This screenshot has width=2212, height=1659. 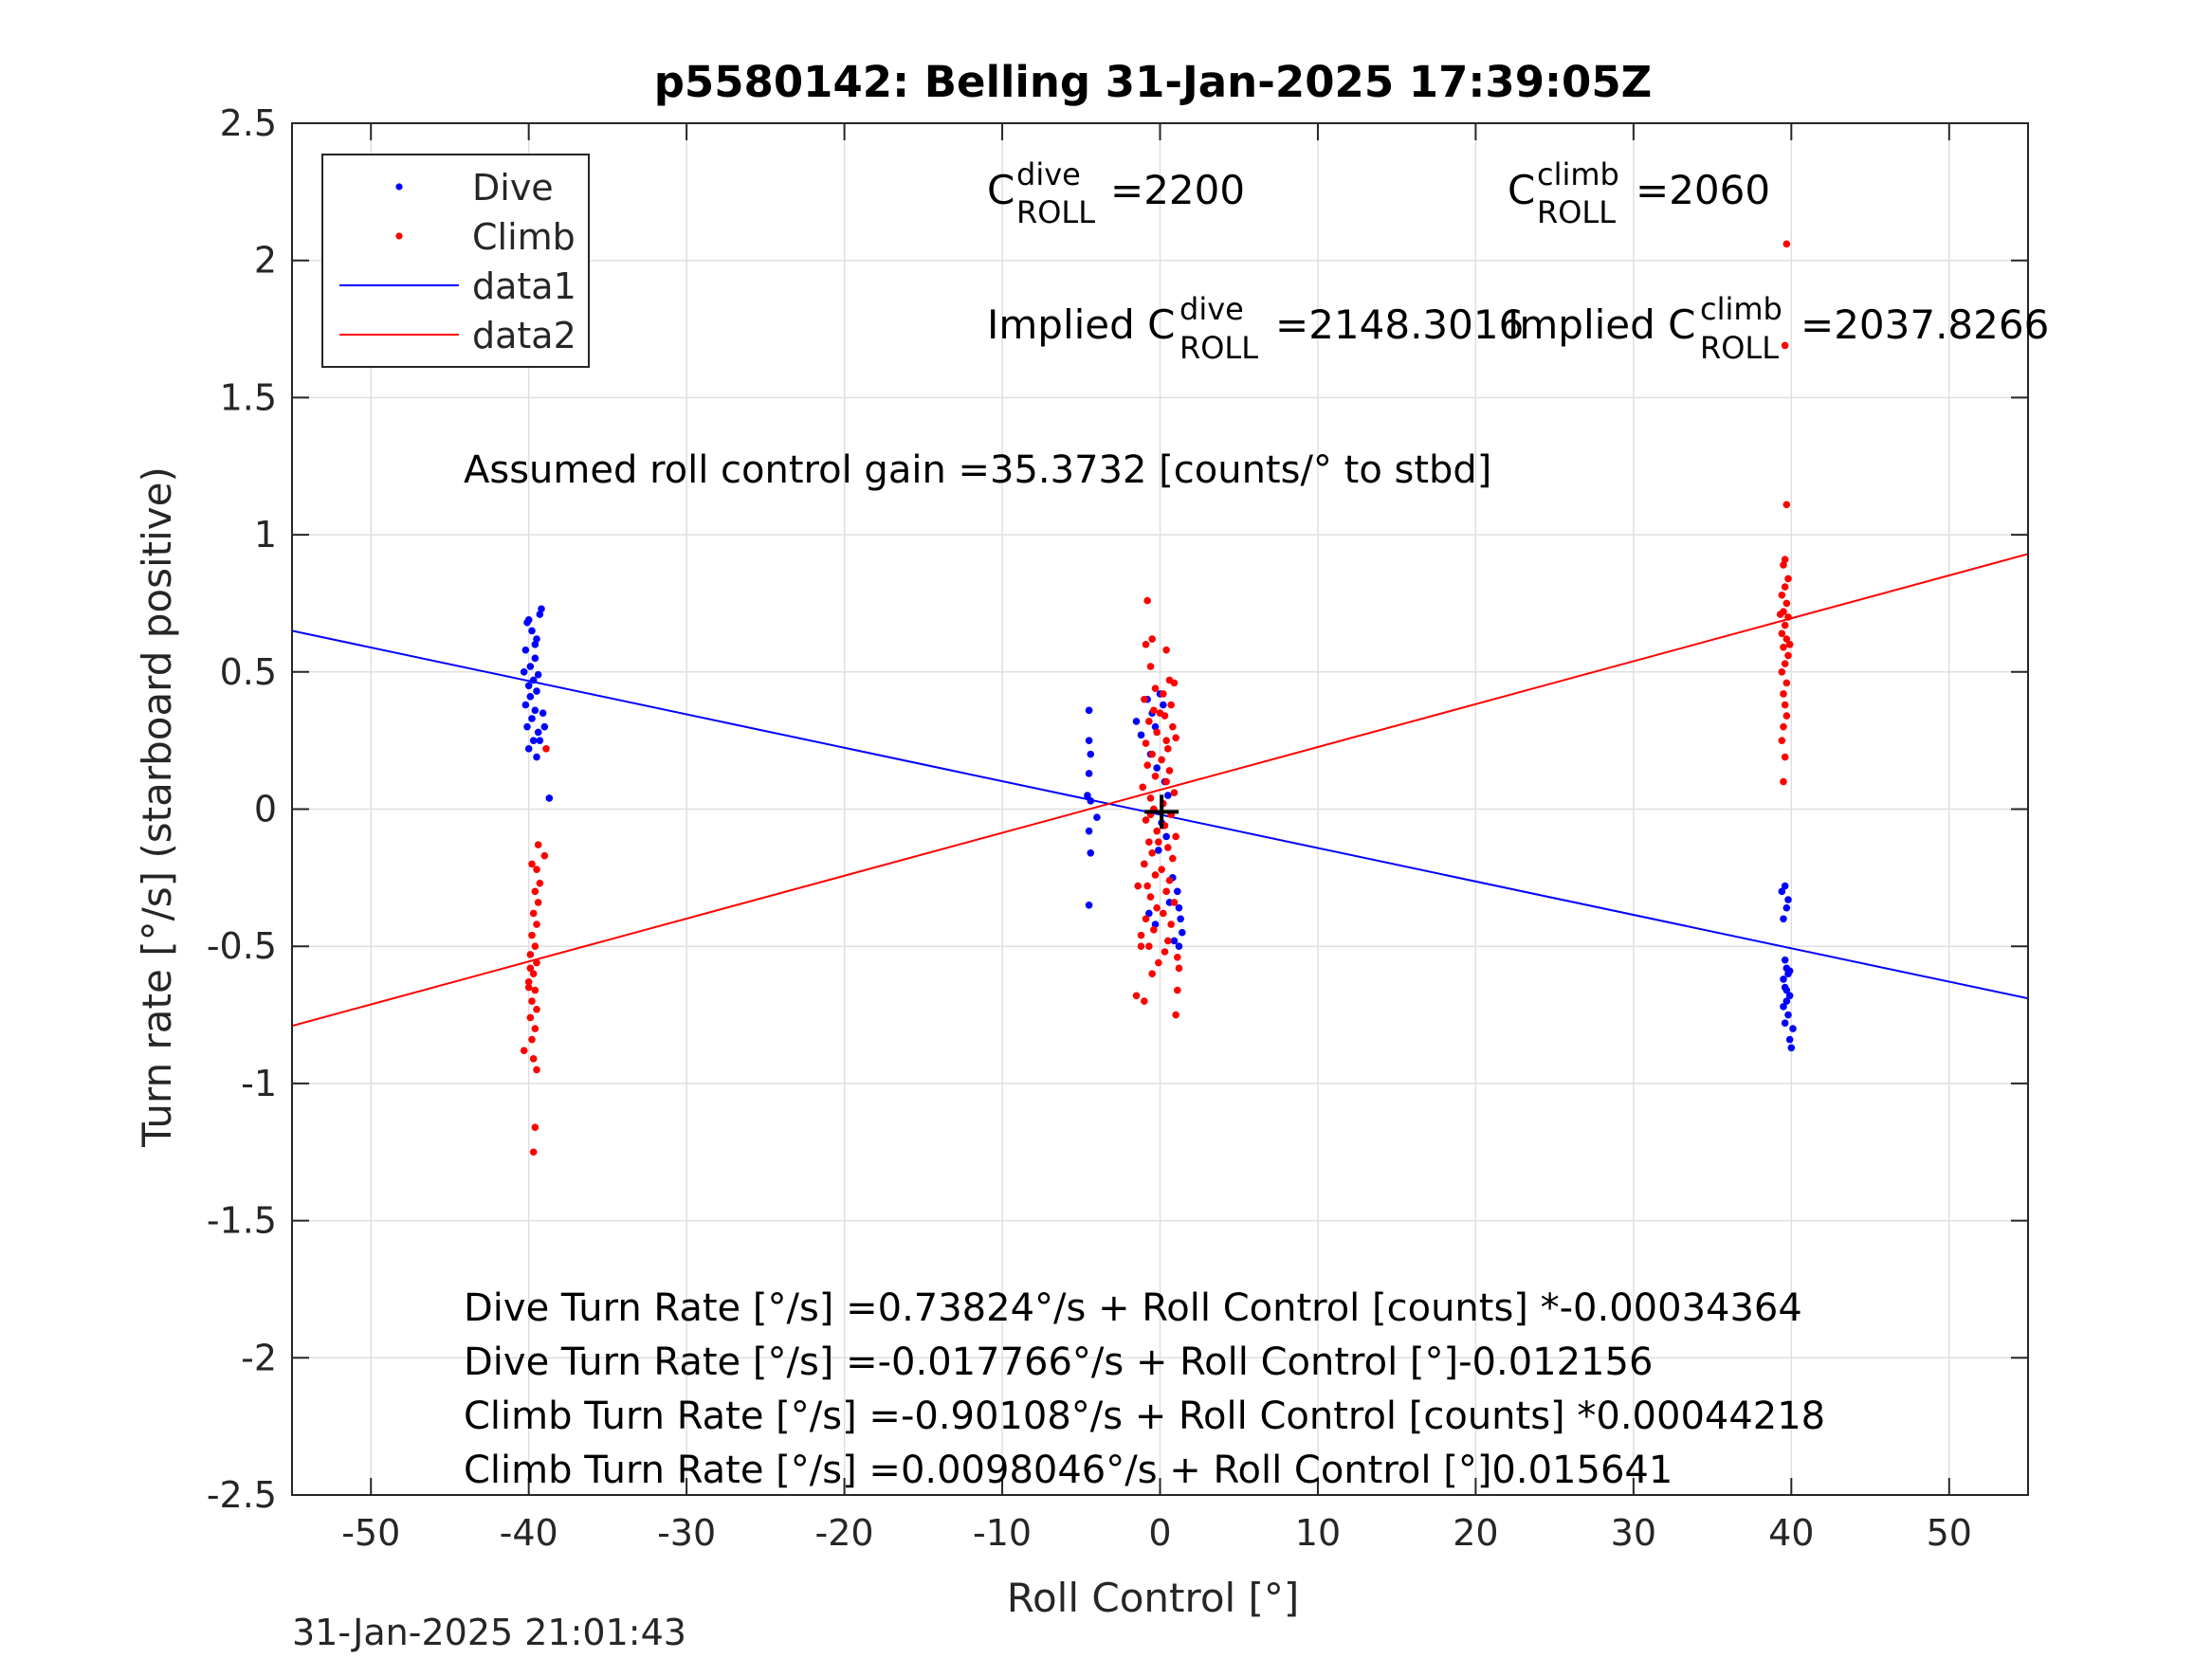 What do you see at coordinates (1475, 1533) in the screenshot?
I see `x-tick-label: 20` at bounding box center [1475, 1533].